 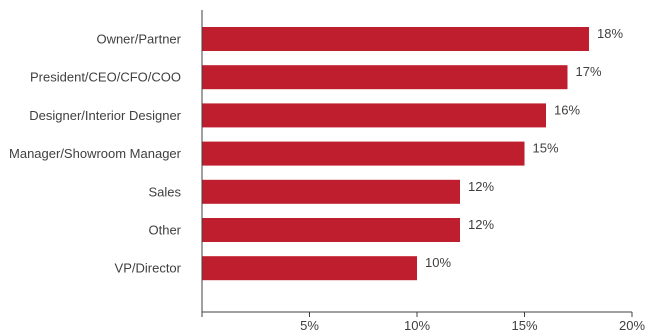 What do you see at coordinates (105, 115) in the screenshot?
I see `category-label-designer-interior-designer: Designer/Interior Designer` at bounding box center [105, 115].